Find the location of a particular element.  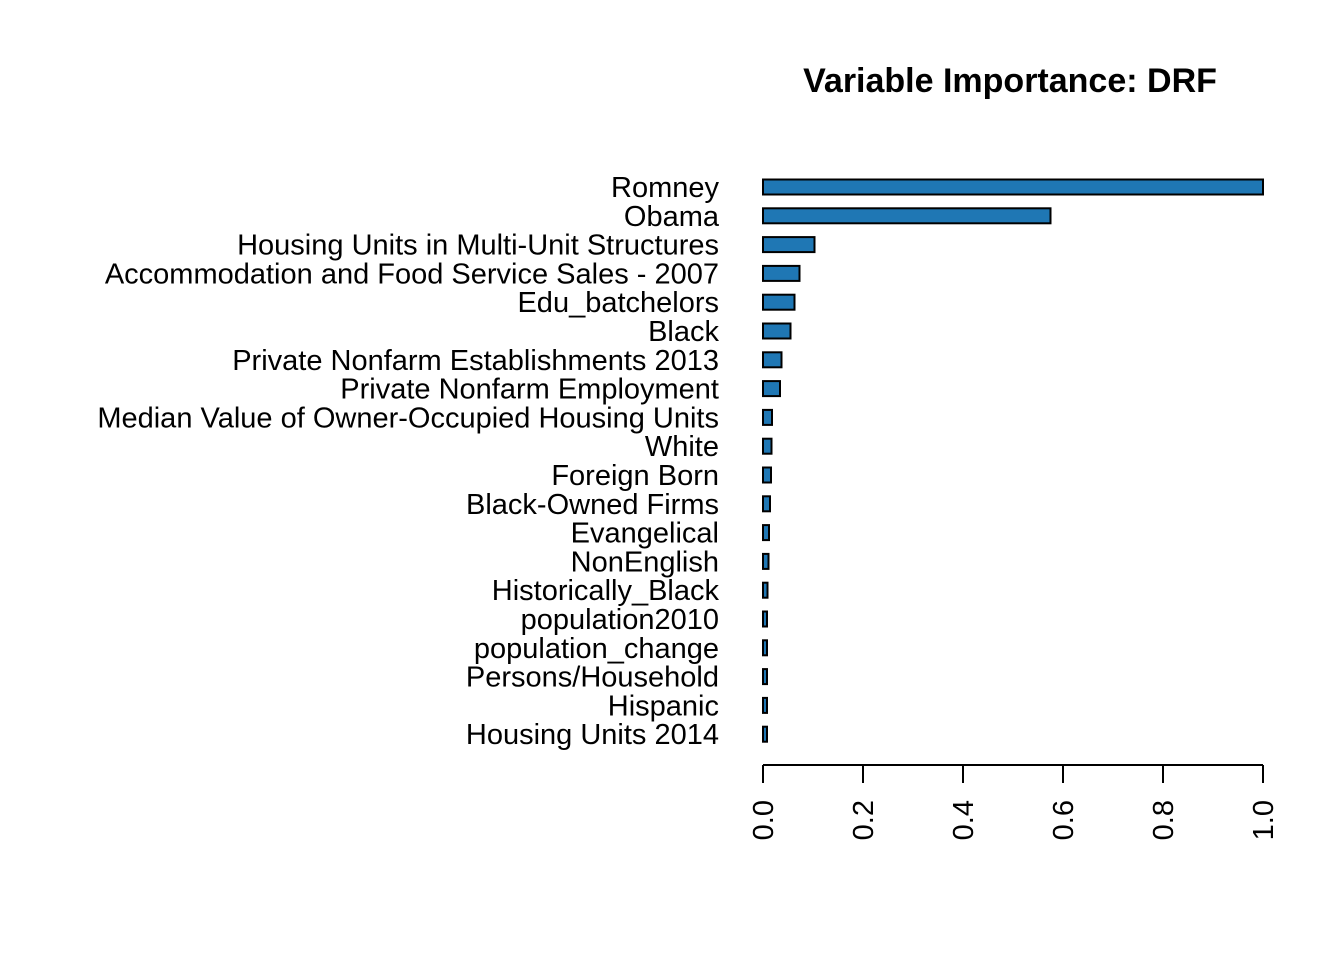

x-tick-label: 0.2 is located at coordinates (864, 820).